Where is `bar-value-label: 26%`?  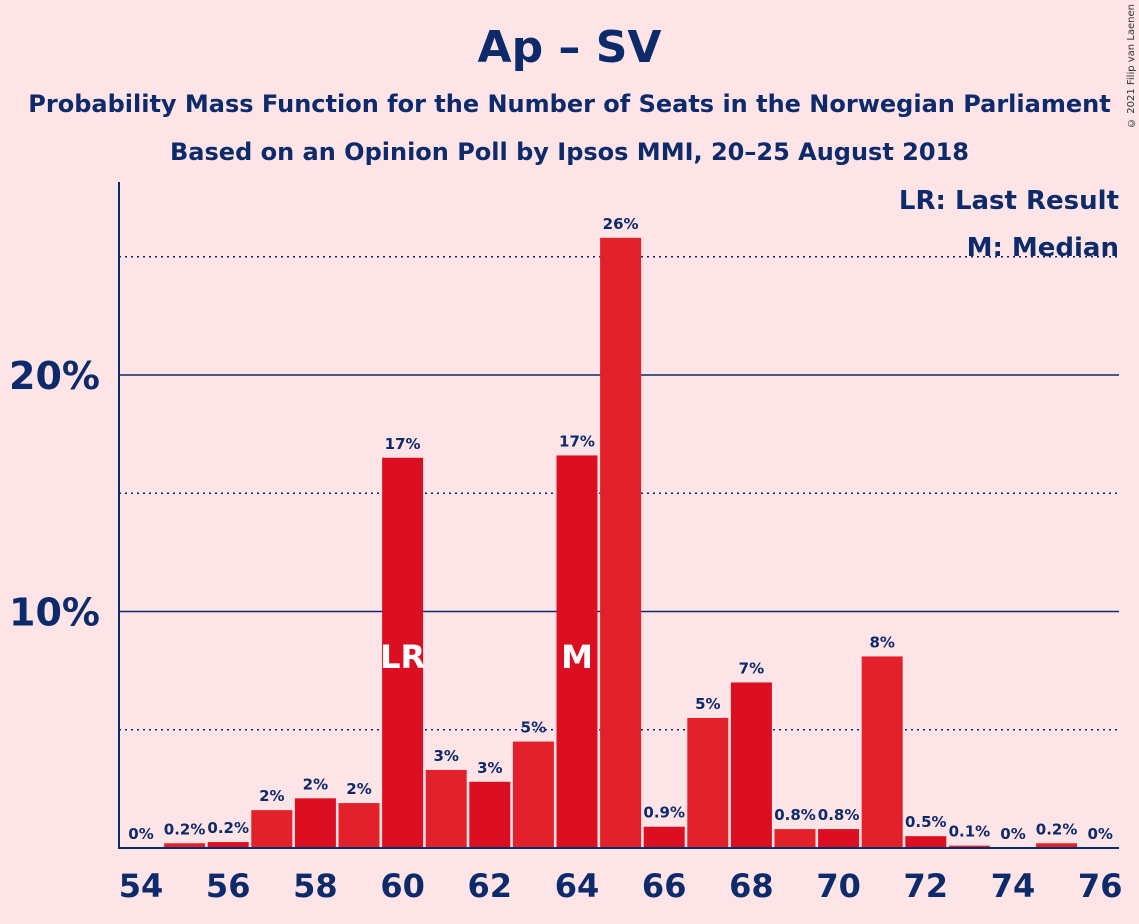 bar-value-label: 26% is located at coordinates (621, 224).